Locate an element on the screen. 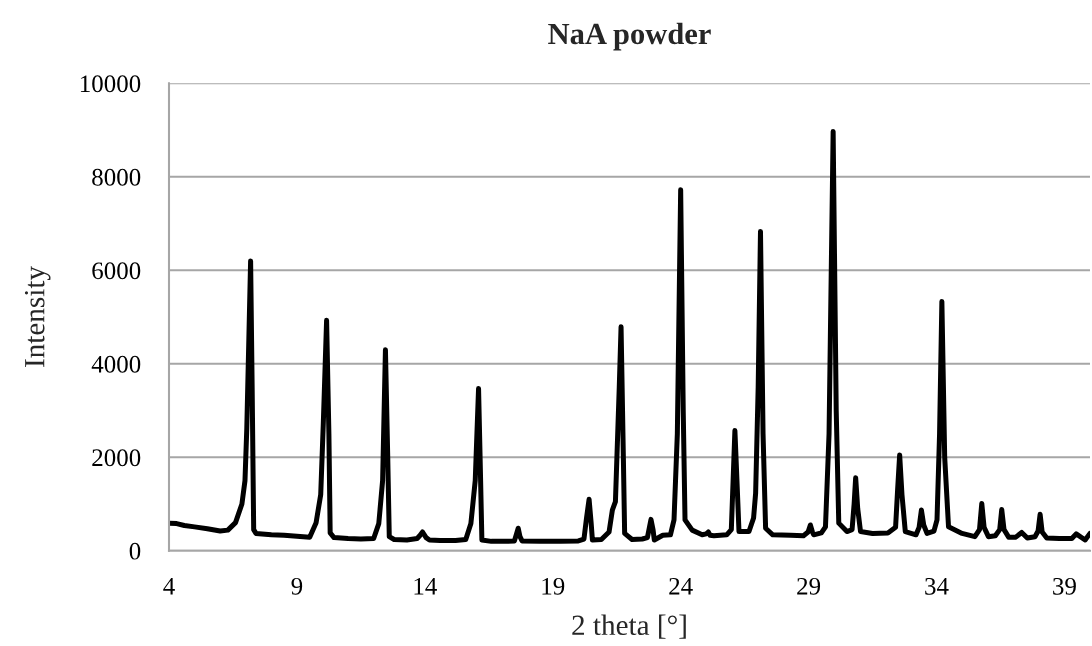 Image resolution: width=1092 pixels, height=646 pixels. x-axis-title: 2 theta [°] is located at coordinates (629, 626).